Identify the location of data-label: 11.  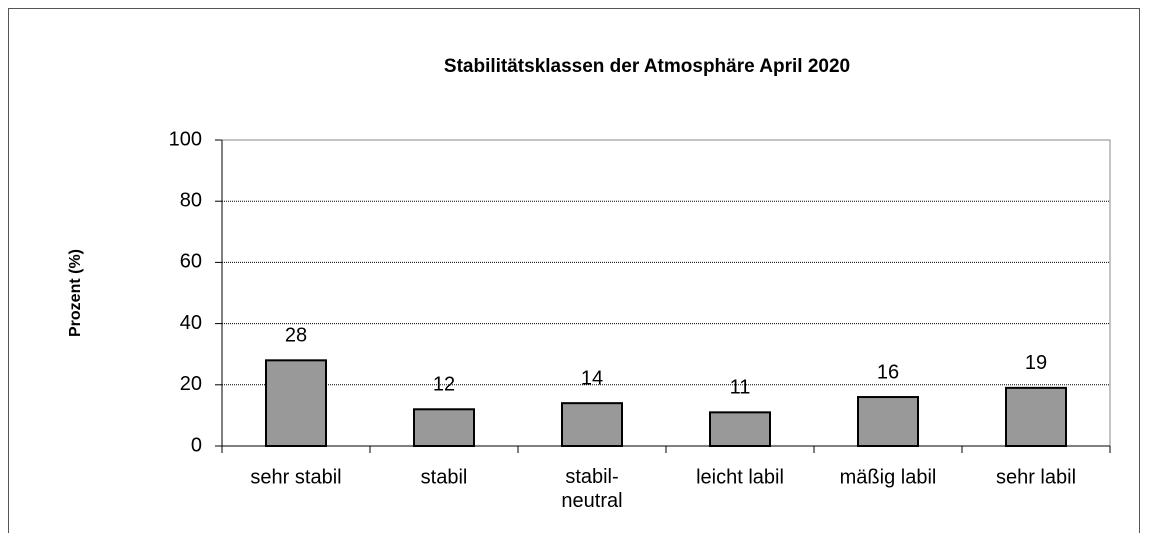
(740, 388).